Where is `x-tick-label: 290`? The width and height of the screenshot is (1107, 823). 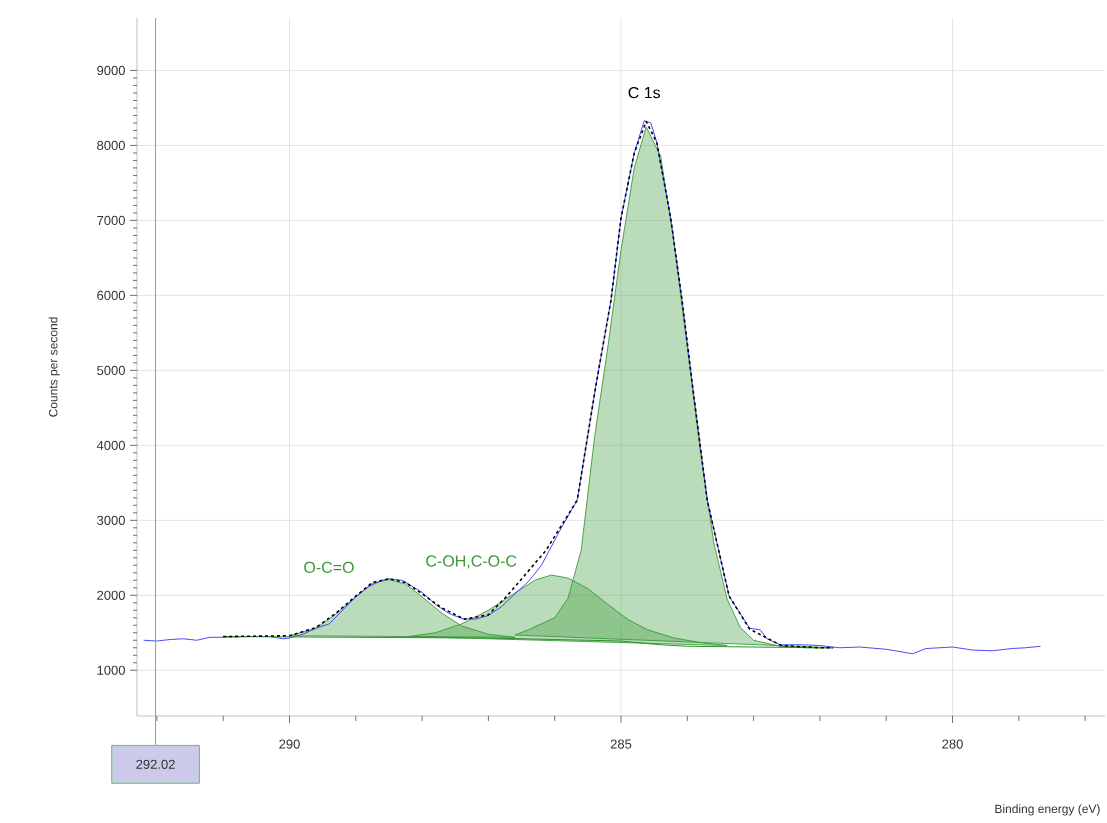 x-tick-label: 290 is located at coordinates (289, 744).